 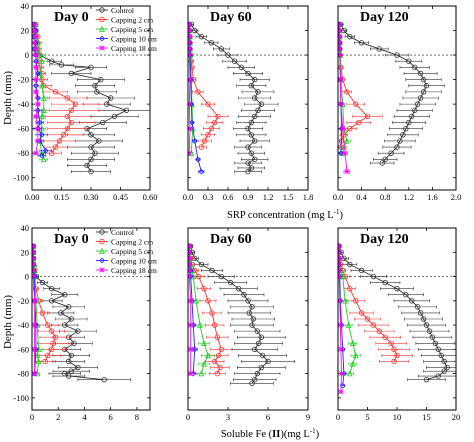 I want to click on x-tick-label: 0.15, so click(x=61, y=197).